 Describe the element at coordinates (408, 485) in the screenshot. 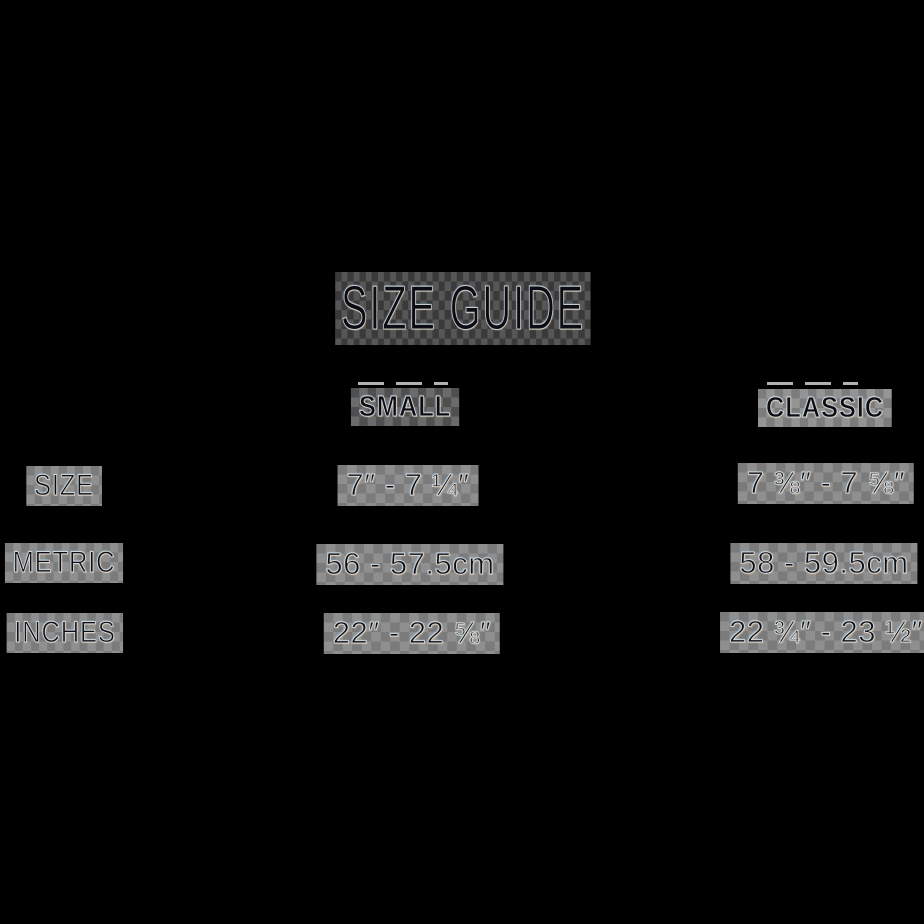

I see `value-size-small: 7″ - 7 ¼″` at that location.